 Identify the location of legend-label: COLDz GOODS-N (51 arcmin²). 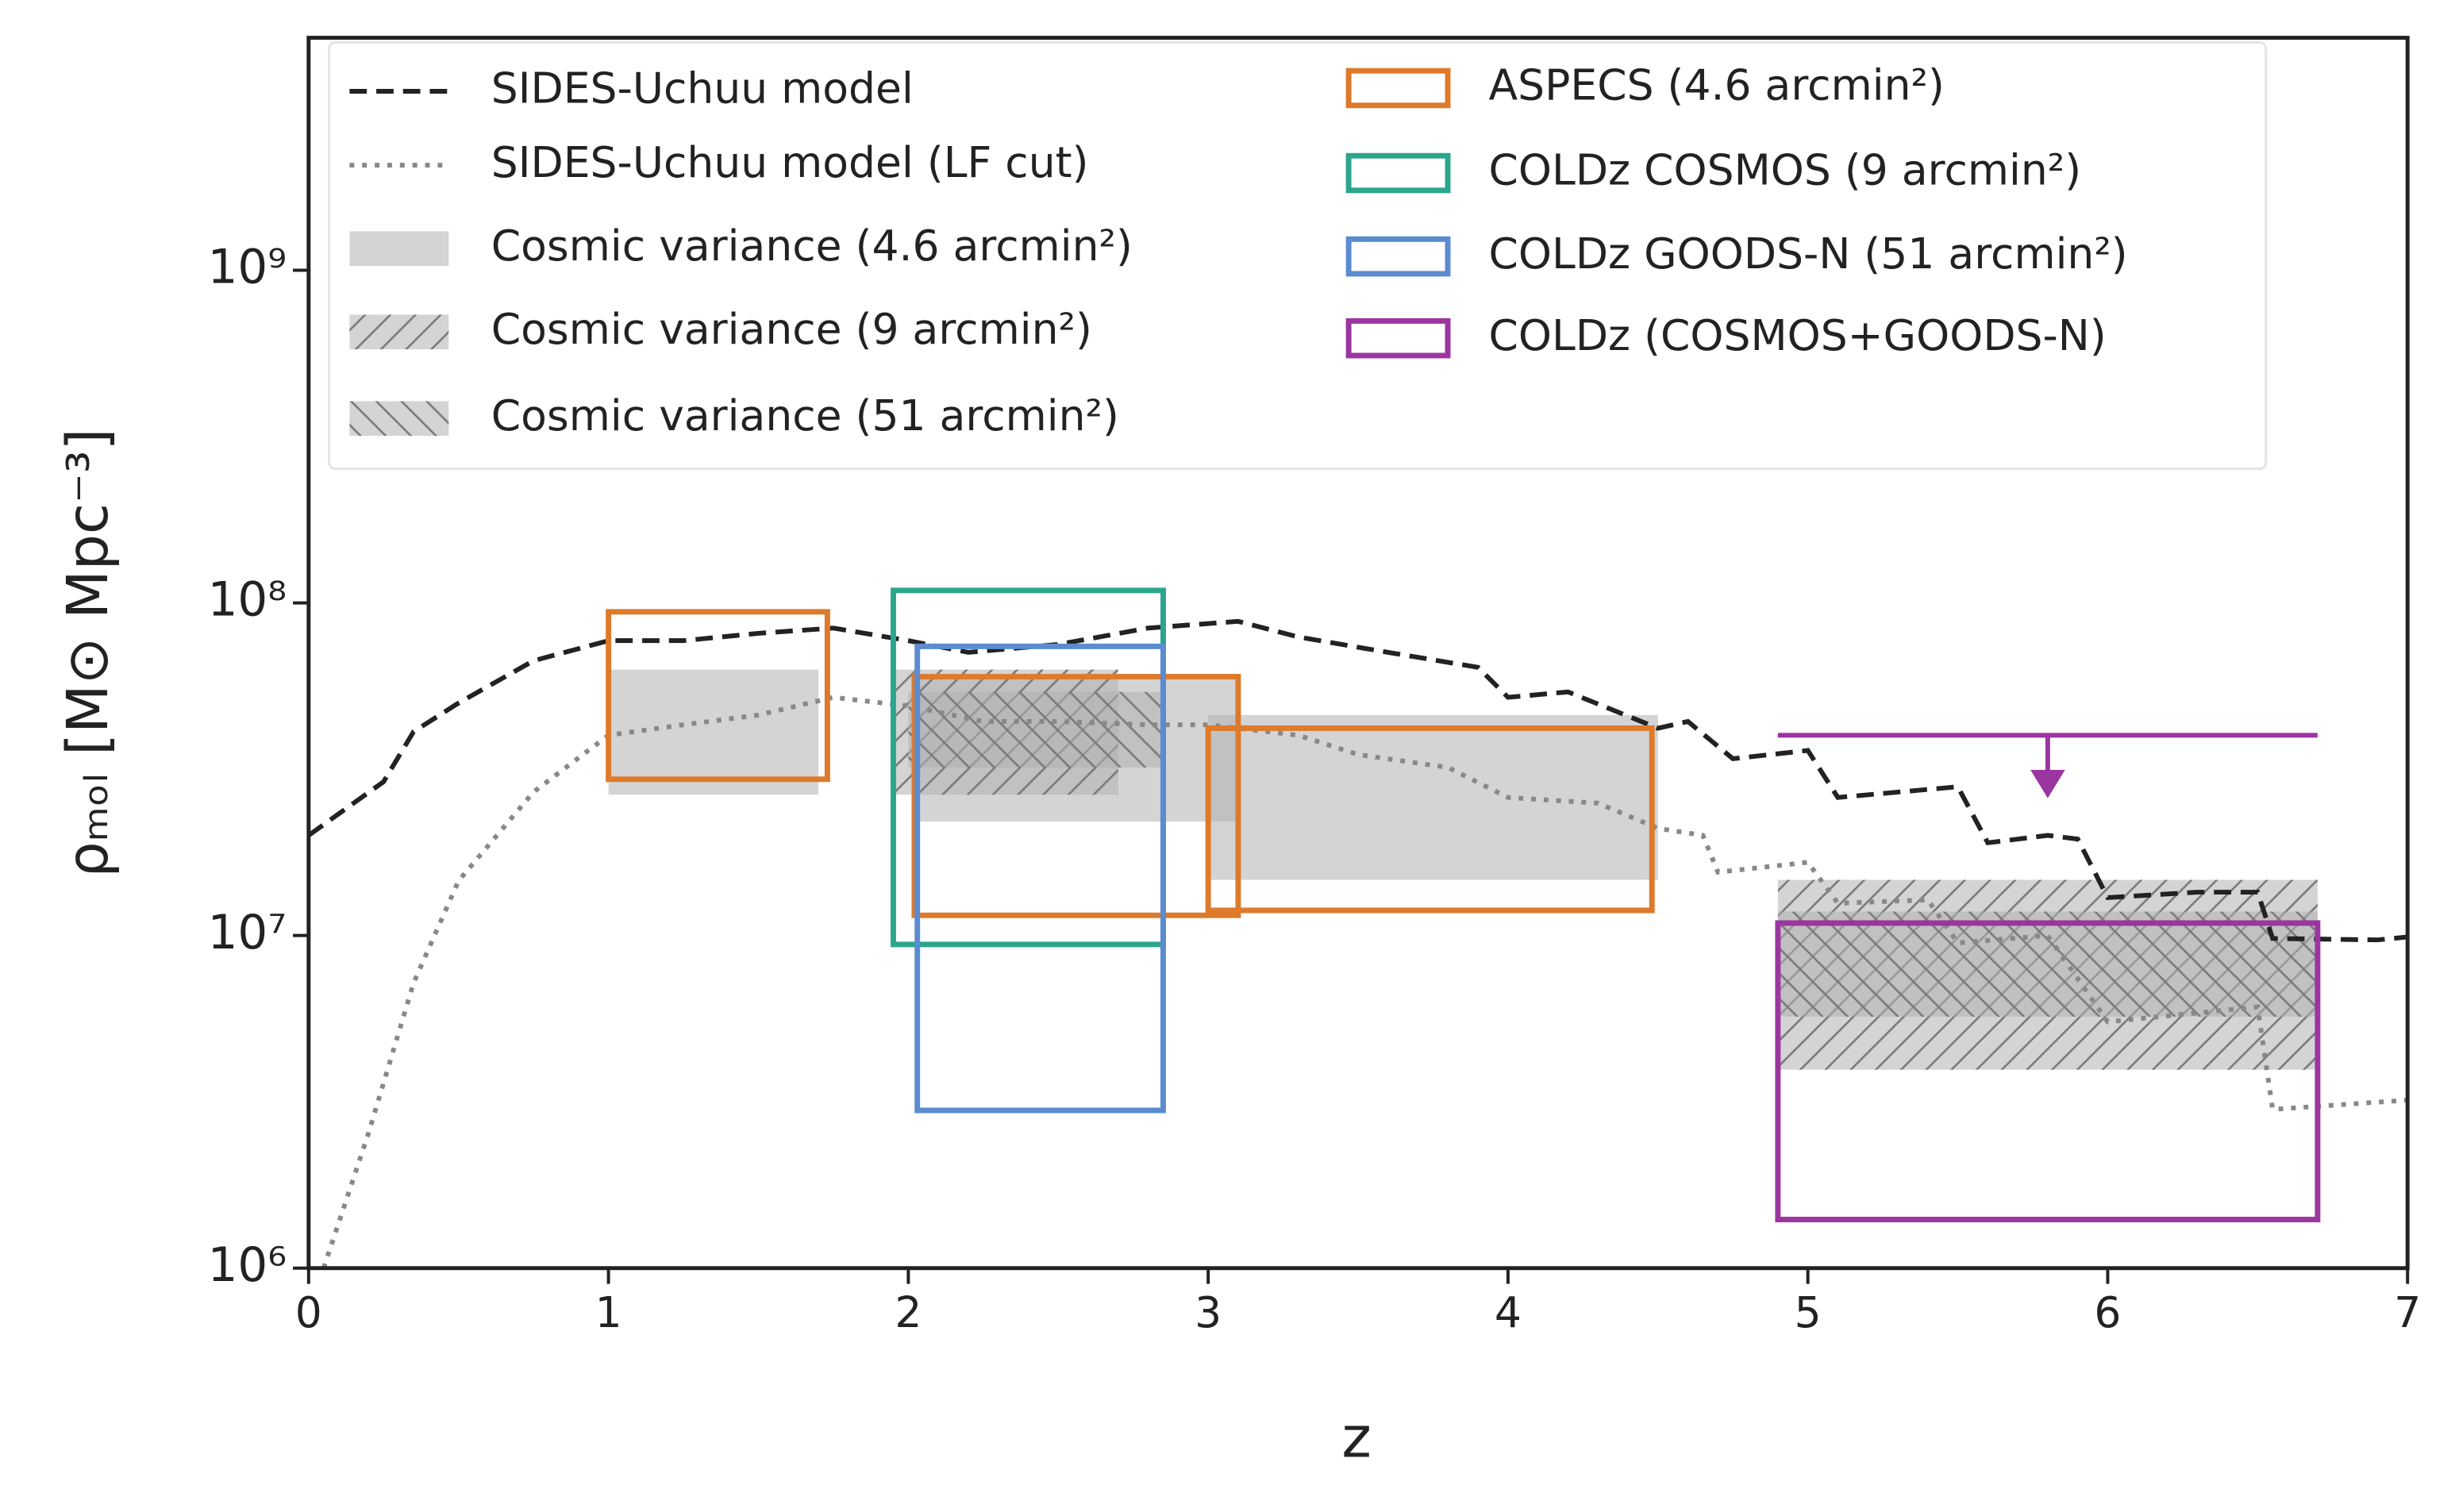
(1808, 254).